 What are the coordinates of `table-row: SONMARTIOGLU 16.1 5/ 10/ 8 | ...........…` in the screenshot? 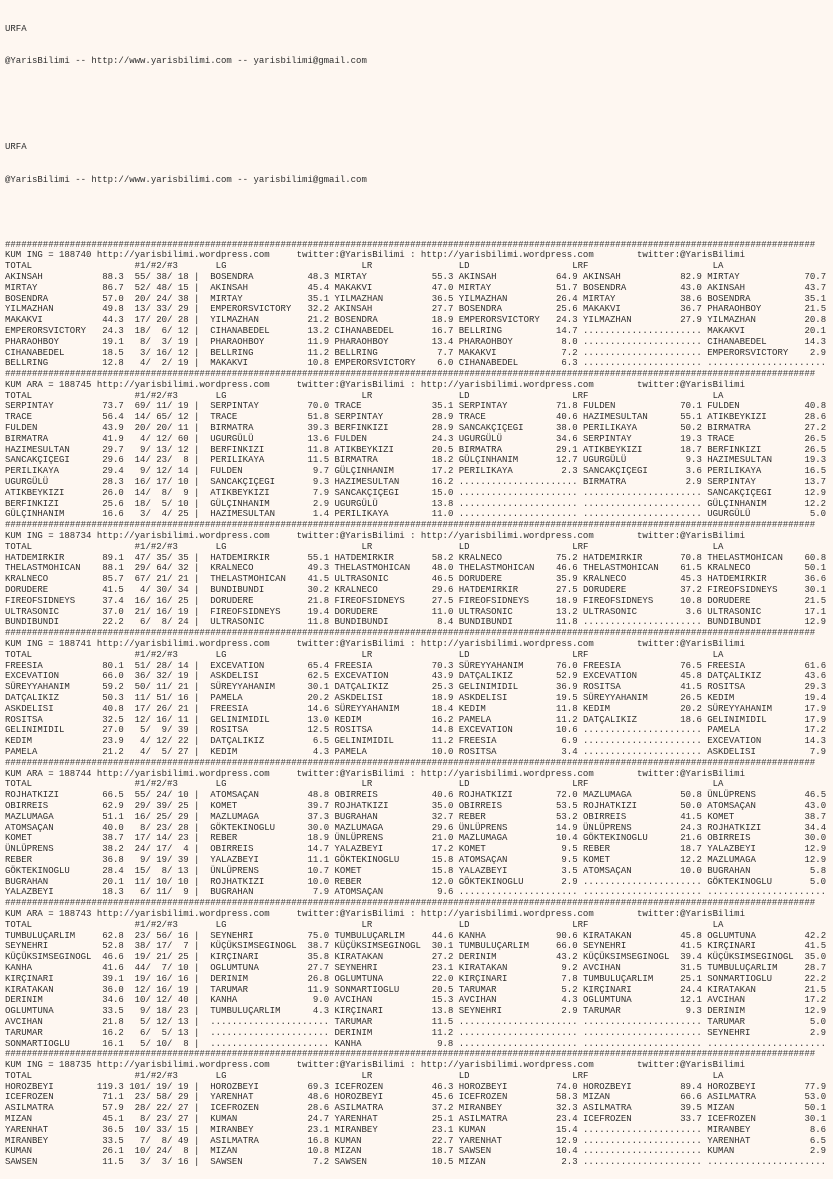 It's located at (415, 1044).